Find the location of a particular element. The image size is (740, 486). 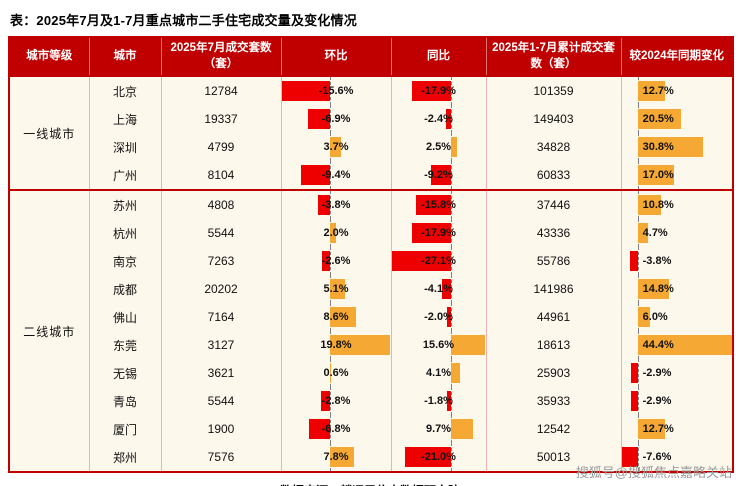

table-row: 上海 19337 -6.9% -2.4% 149403 20.5% is located at coordinates (371, 119).